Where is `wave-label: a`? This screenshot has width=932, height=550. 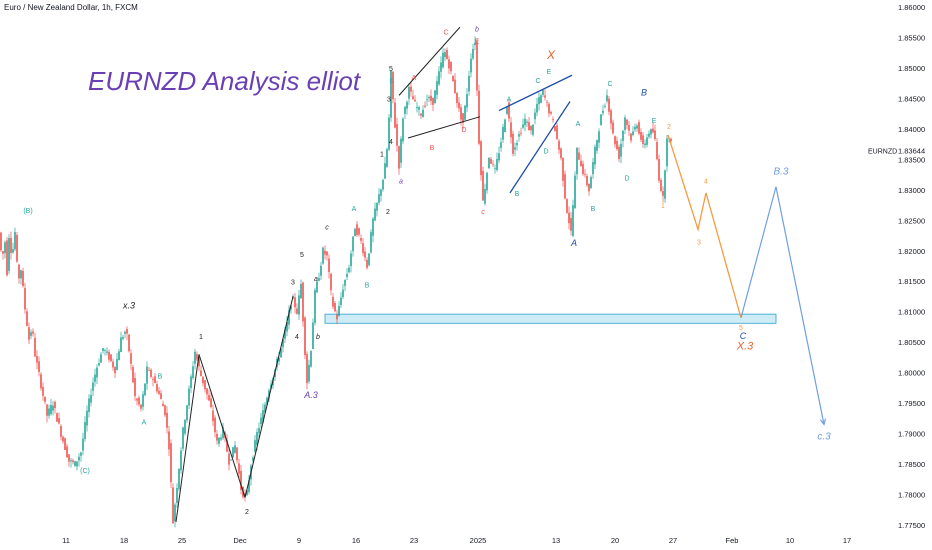 wave-label: a is located at coordinates (401, 182).